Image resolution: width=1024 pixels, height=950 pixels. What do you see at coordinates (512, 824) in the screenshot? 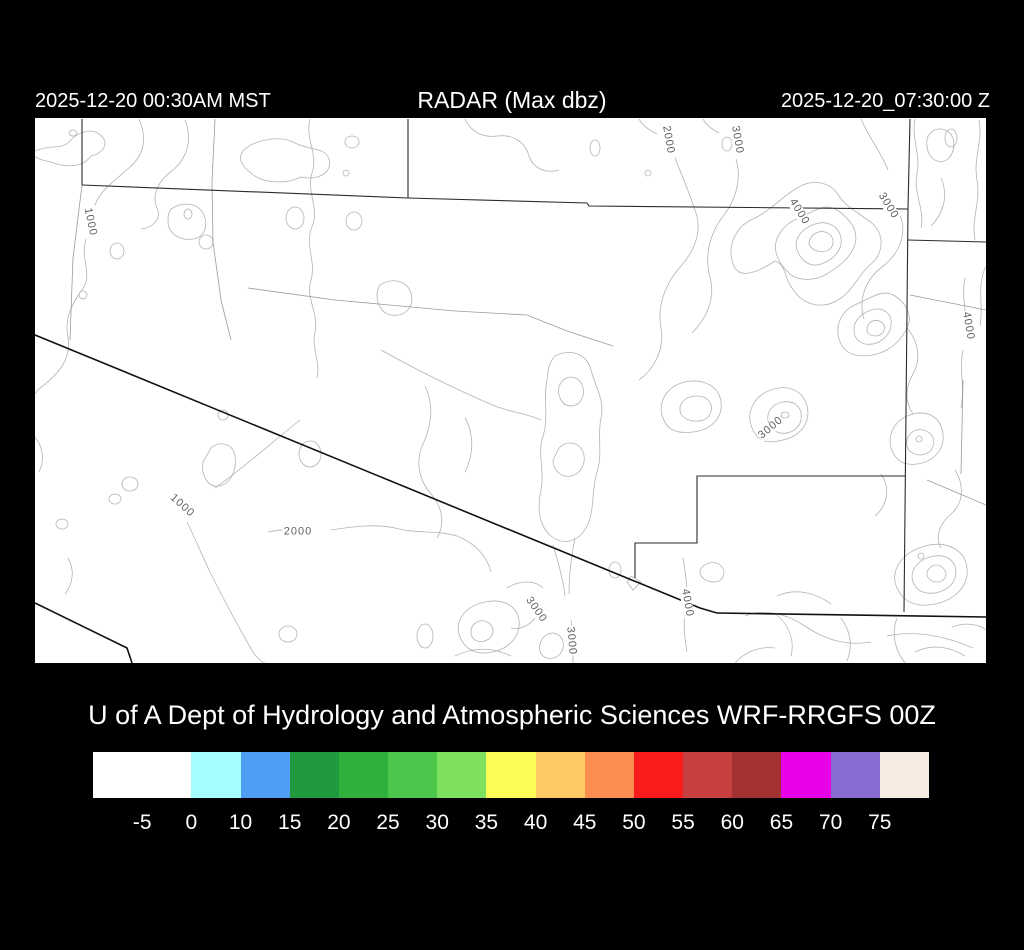
I see `colorbar-tick-labels: -5 0 10 15 20 25 30 35 40 45 50 55 60 65 70 75` at bounding box center [512, 824].